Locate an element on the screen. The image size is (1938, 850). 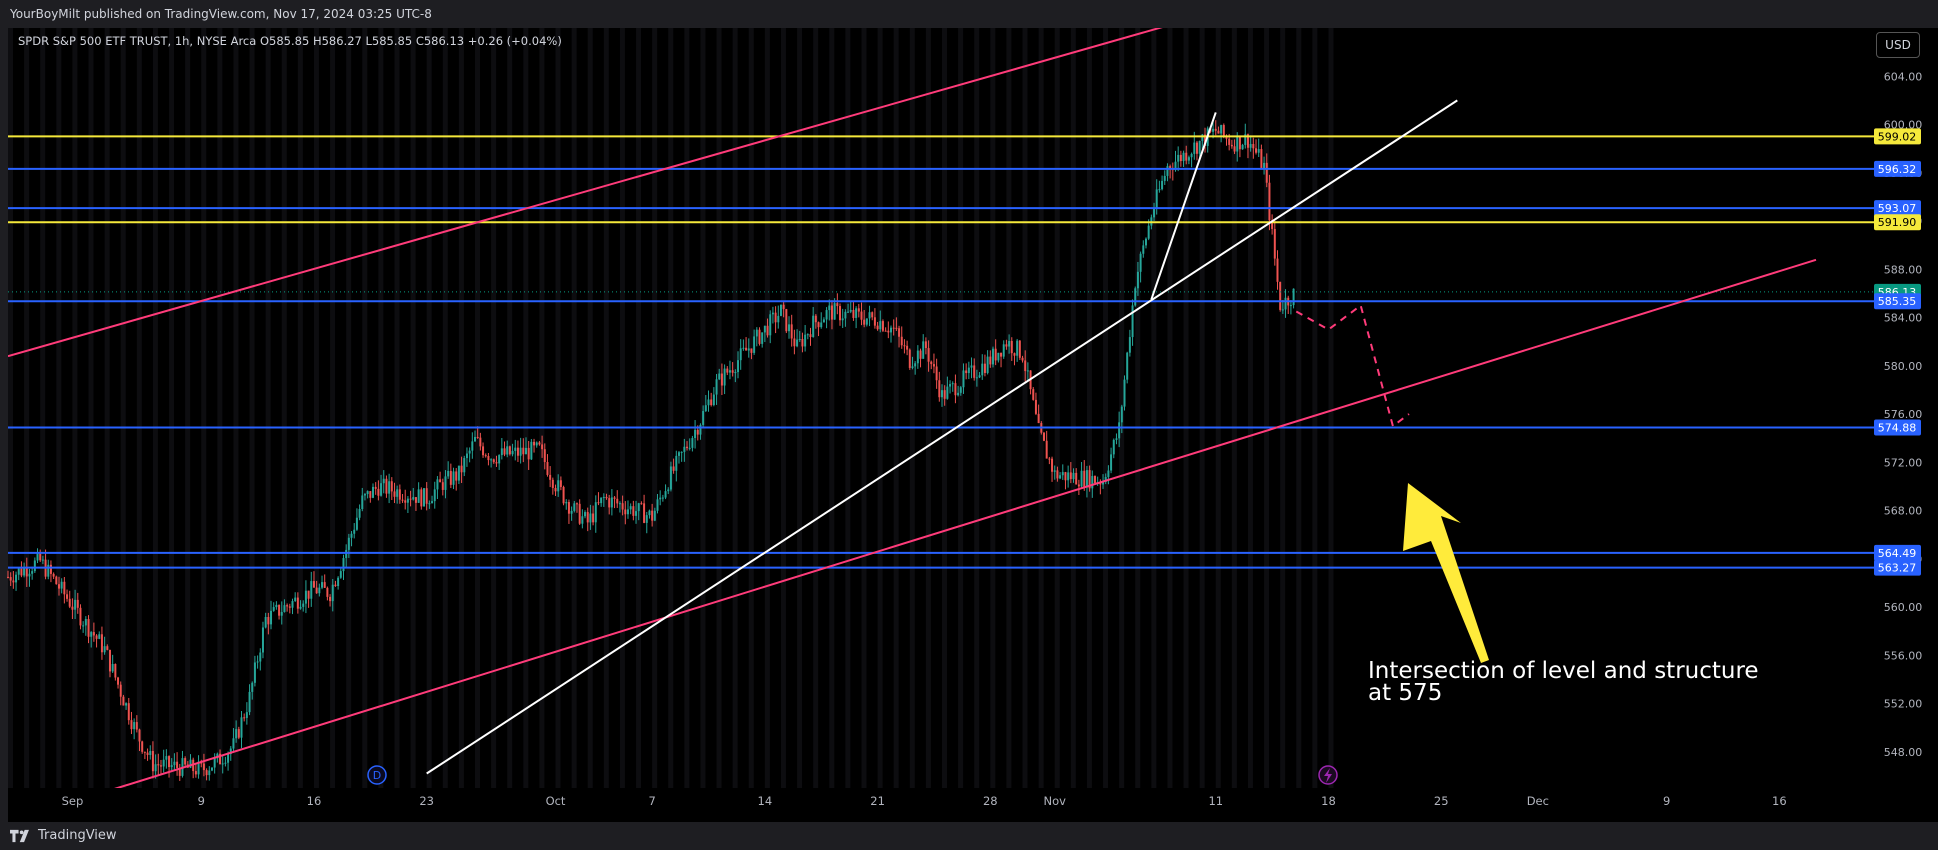
time-tick-label: Oct is located at coordinates (556, 801).